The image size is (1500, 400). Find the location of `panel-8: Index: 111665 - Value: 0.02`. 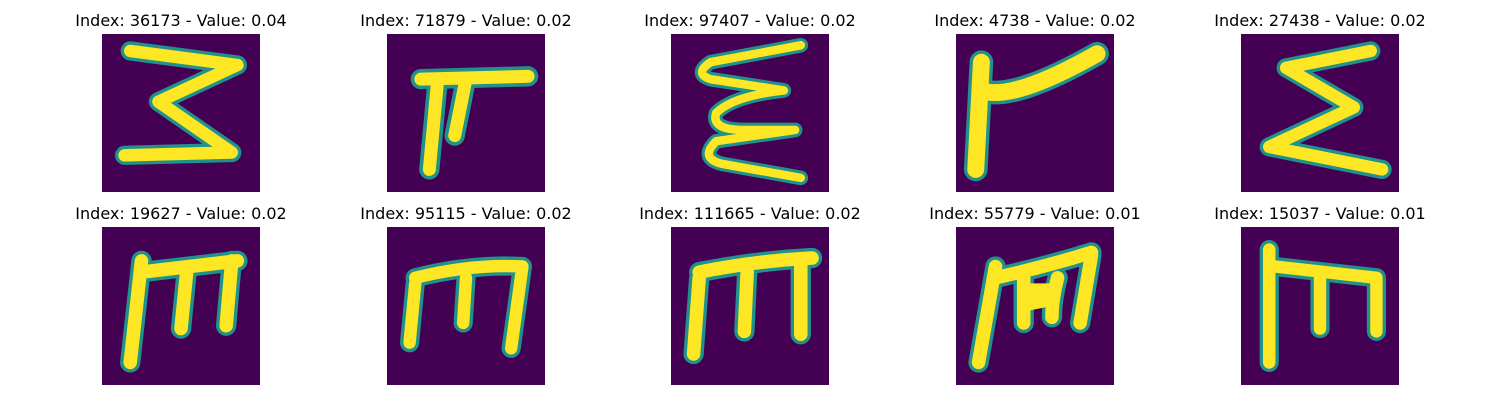

panel-8: Index: 111665 - Value: 0.02 is located at coordinates (750, 295).